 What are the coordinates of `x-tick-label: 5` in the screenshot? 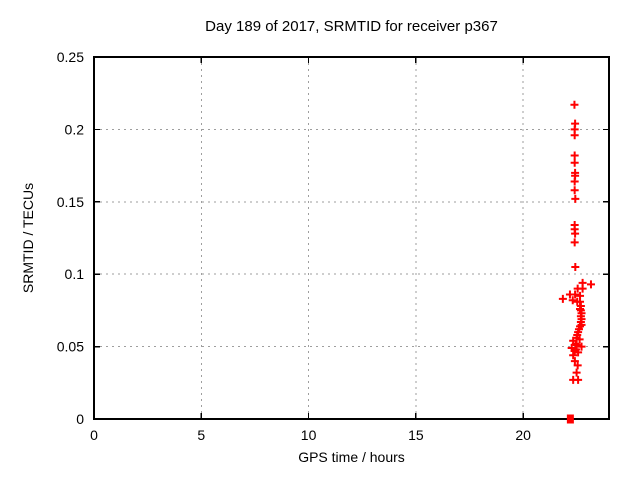 It's located at (201, 435).